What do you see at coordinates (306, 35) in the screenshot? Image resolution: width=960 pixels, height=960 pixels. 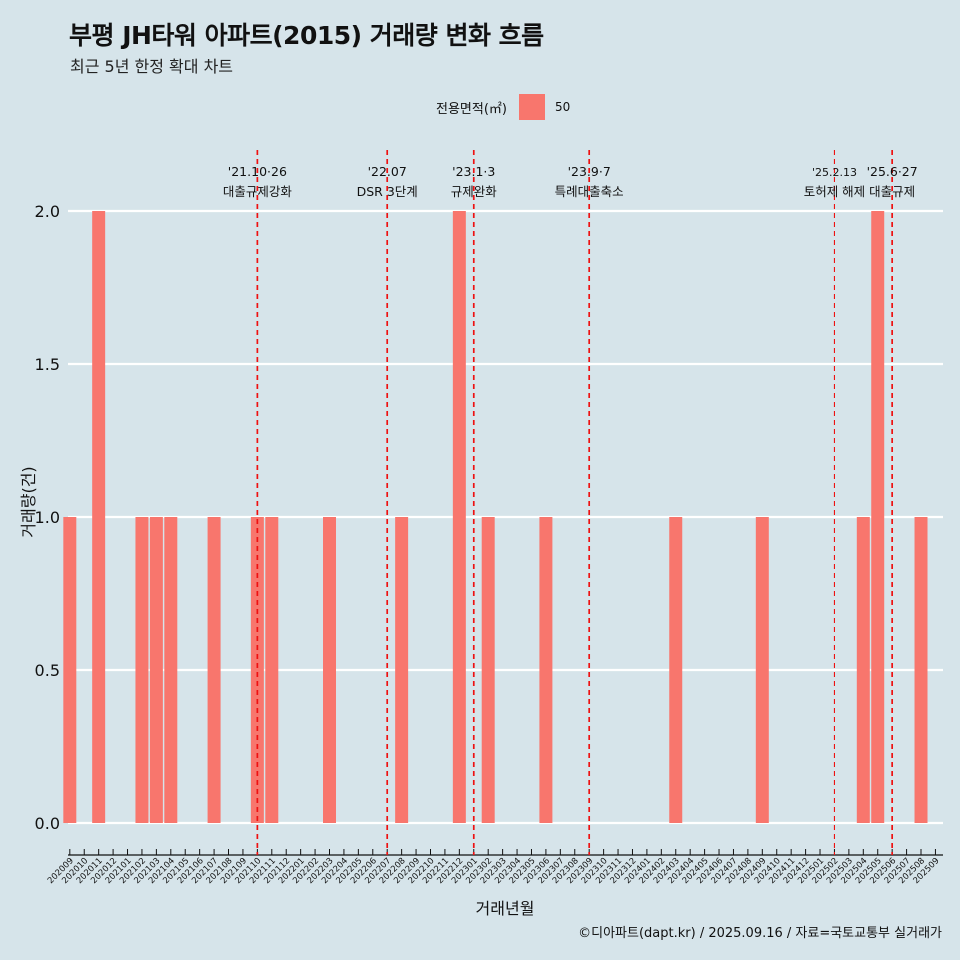 I see `chart-title: 부평 JH타워 아파트(2015) 거래량 변화 흐름` at bounding box center [306, 35].